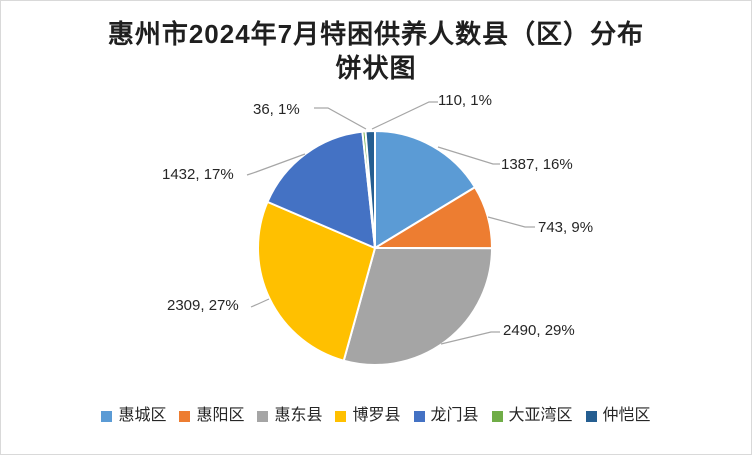 This screenshot has width=752, height=455. Describe the element at coordinates (468, 155) in the screenshot. I see `leader-line-huichengqu` at that location.